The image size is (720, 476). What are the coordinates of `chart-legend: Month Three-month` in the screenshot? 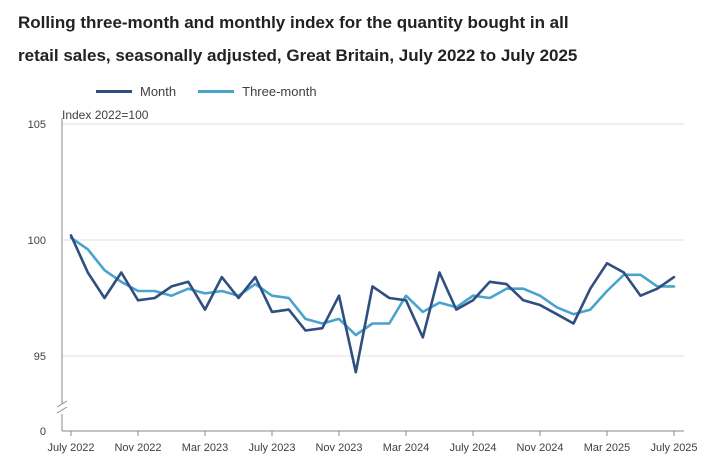 It's located at (217, 91).